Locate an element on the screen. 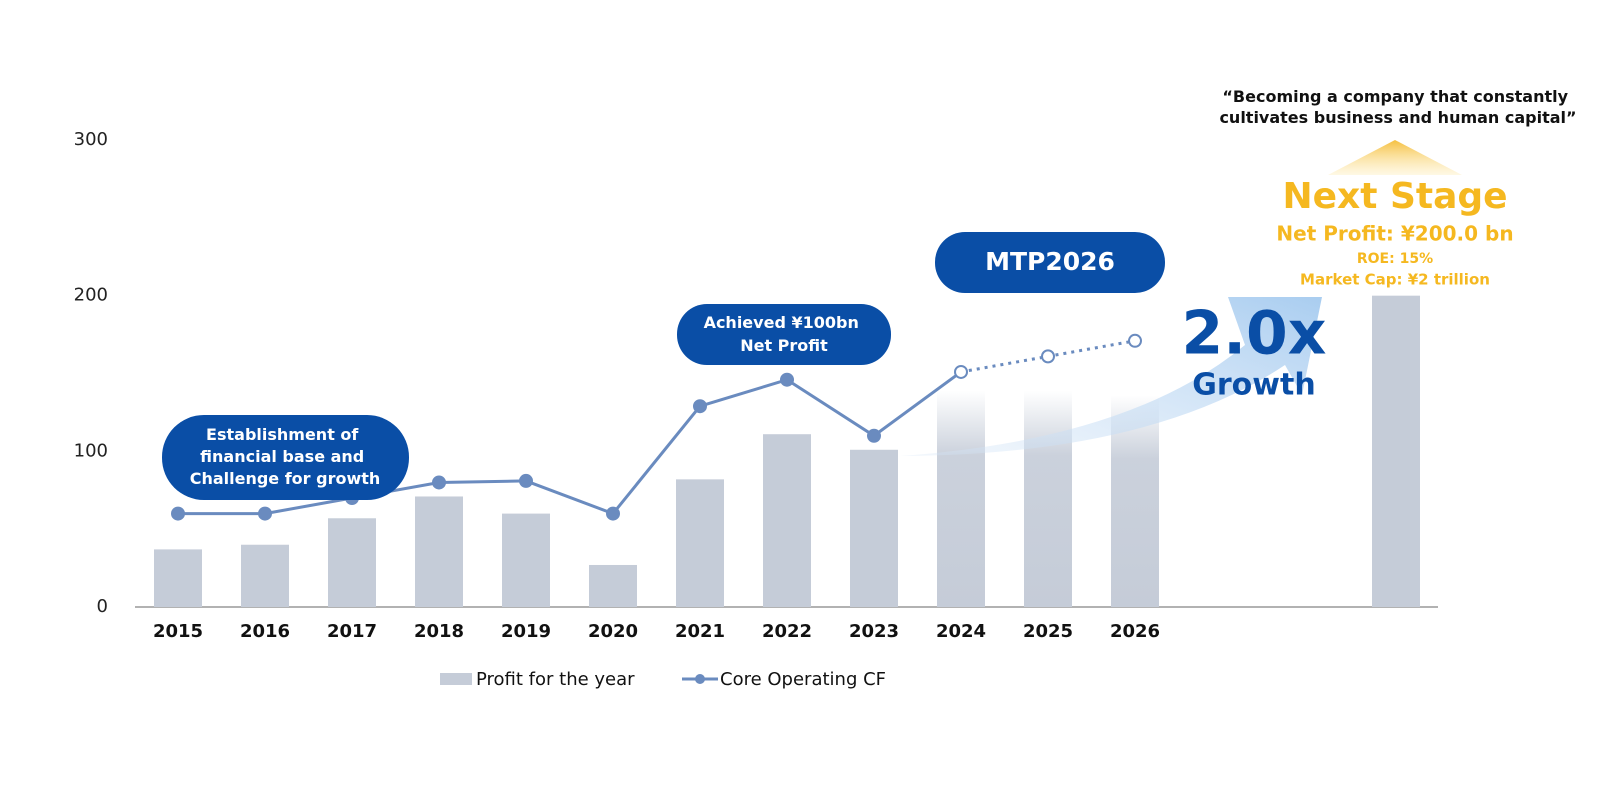  x-tick-label: 2023 is located at coordinates (874, 631).